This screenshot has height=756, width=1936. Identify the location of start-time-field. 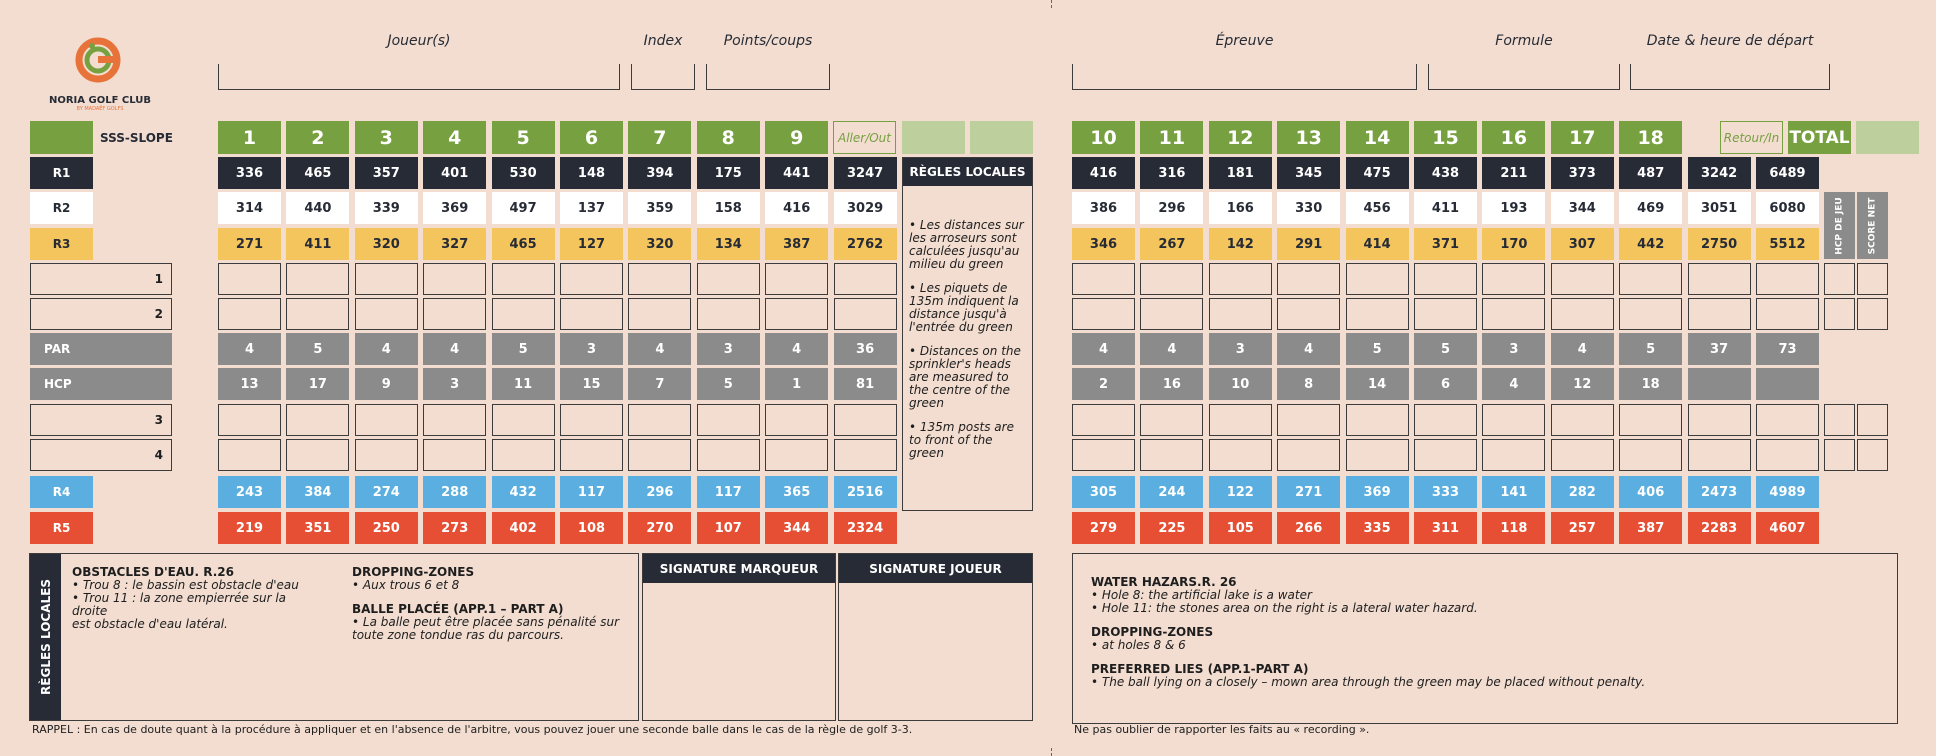
(1730, 77).